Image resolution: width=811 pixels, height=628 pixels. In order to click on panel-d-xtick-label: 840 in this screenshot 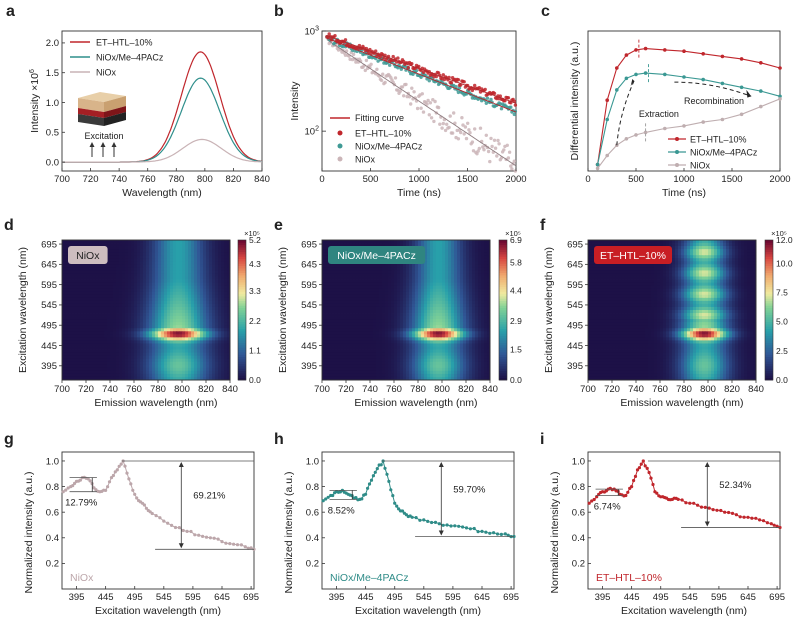, I will do `click(230, 389)`.